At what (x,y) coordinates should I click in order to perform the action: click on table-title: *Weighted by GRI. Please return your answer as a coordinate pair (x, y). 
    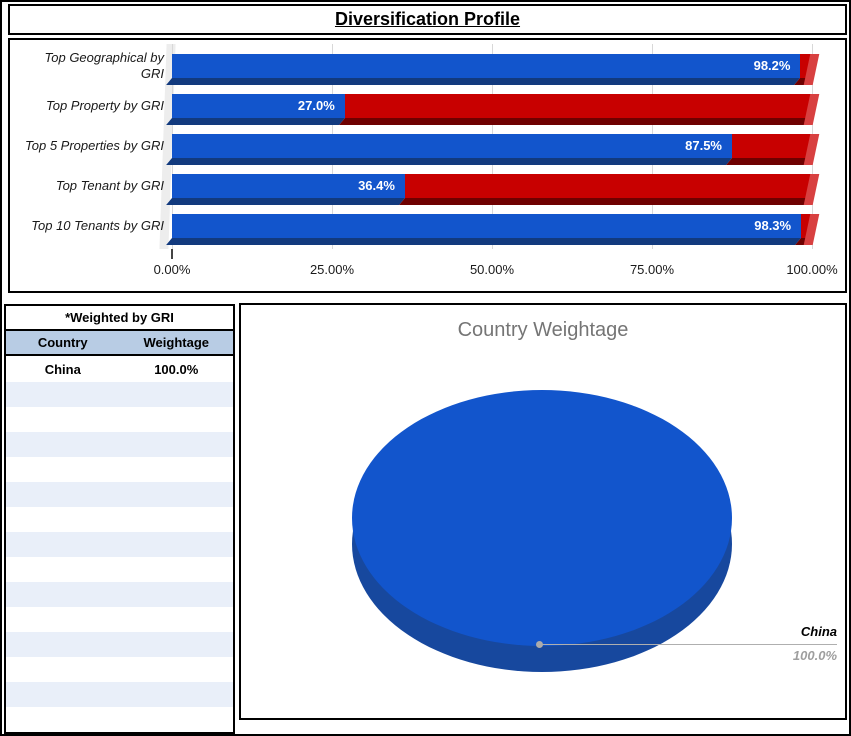
    Looking at the image, I should click on (119, 317).